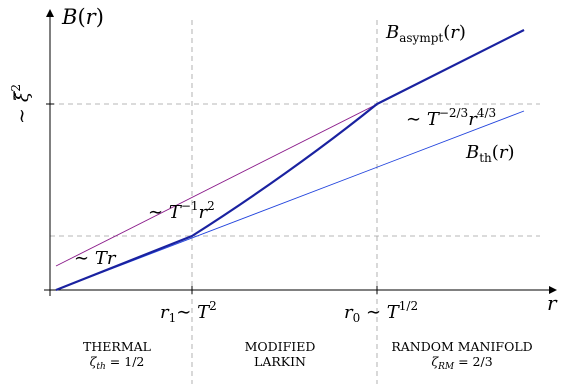  What do you see at coordinates (461, 346) in the screenshot?
I see `region-rm-name: RANDOM MANIFOLD` at bounding box center [461, 346].